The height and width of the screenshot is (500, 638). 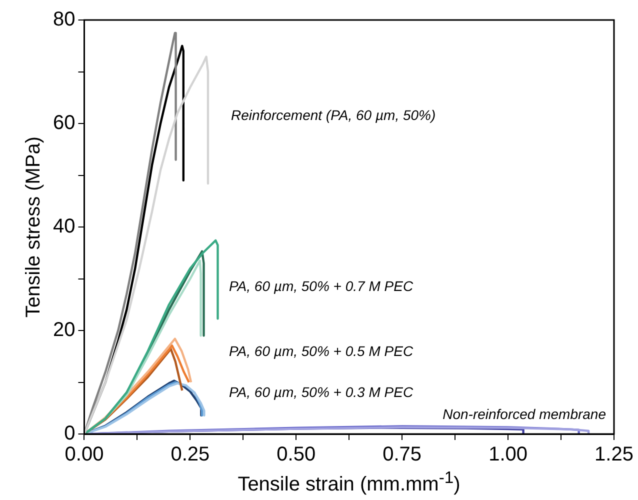 What do you see at coordinates (33, 227) in the screenshot?
I see `y-axis-title: Tensile stress (MPa)` at bounding box center [33, 227].